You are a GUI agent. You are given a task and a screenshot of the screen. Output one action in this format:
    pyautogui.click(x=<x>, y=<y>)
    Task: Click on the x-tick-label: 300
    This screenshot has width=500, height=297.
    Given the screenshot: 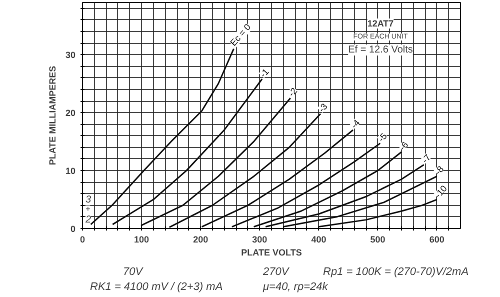 What is the action you would take?
    pyautogui.click(x=260, y=239)
    